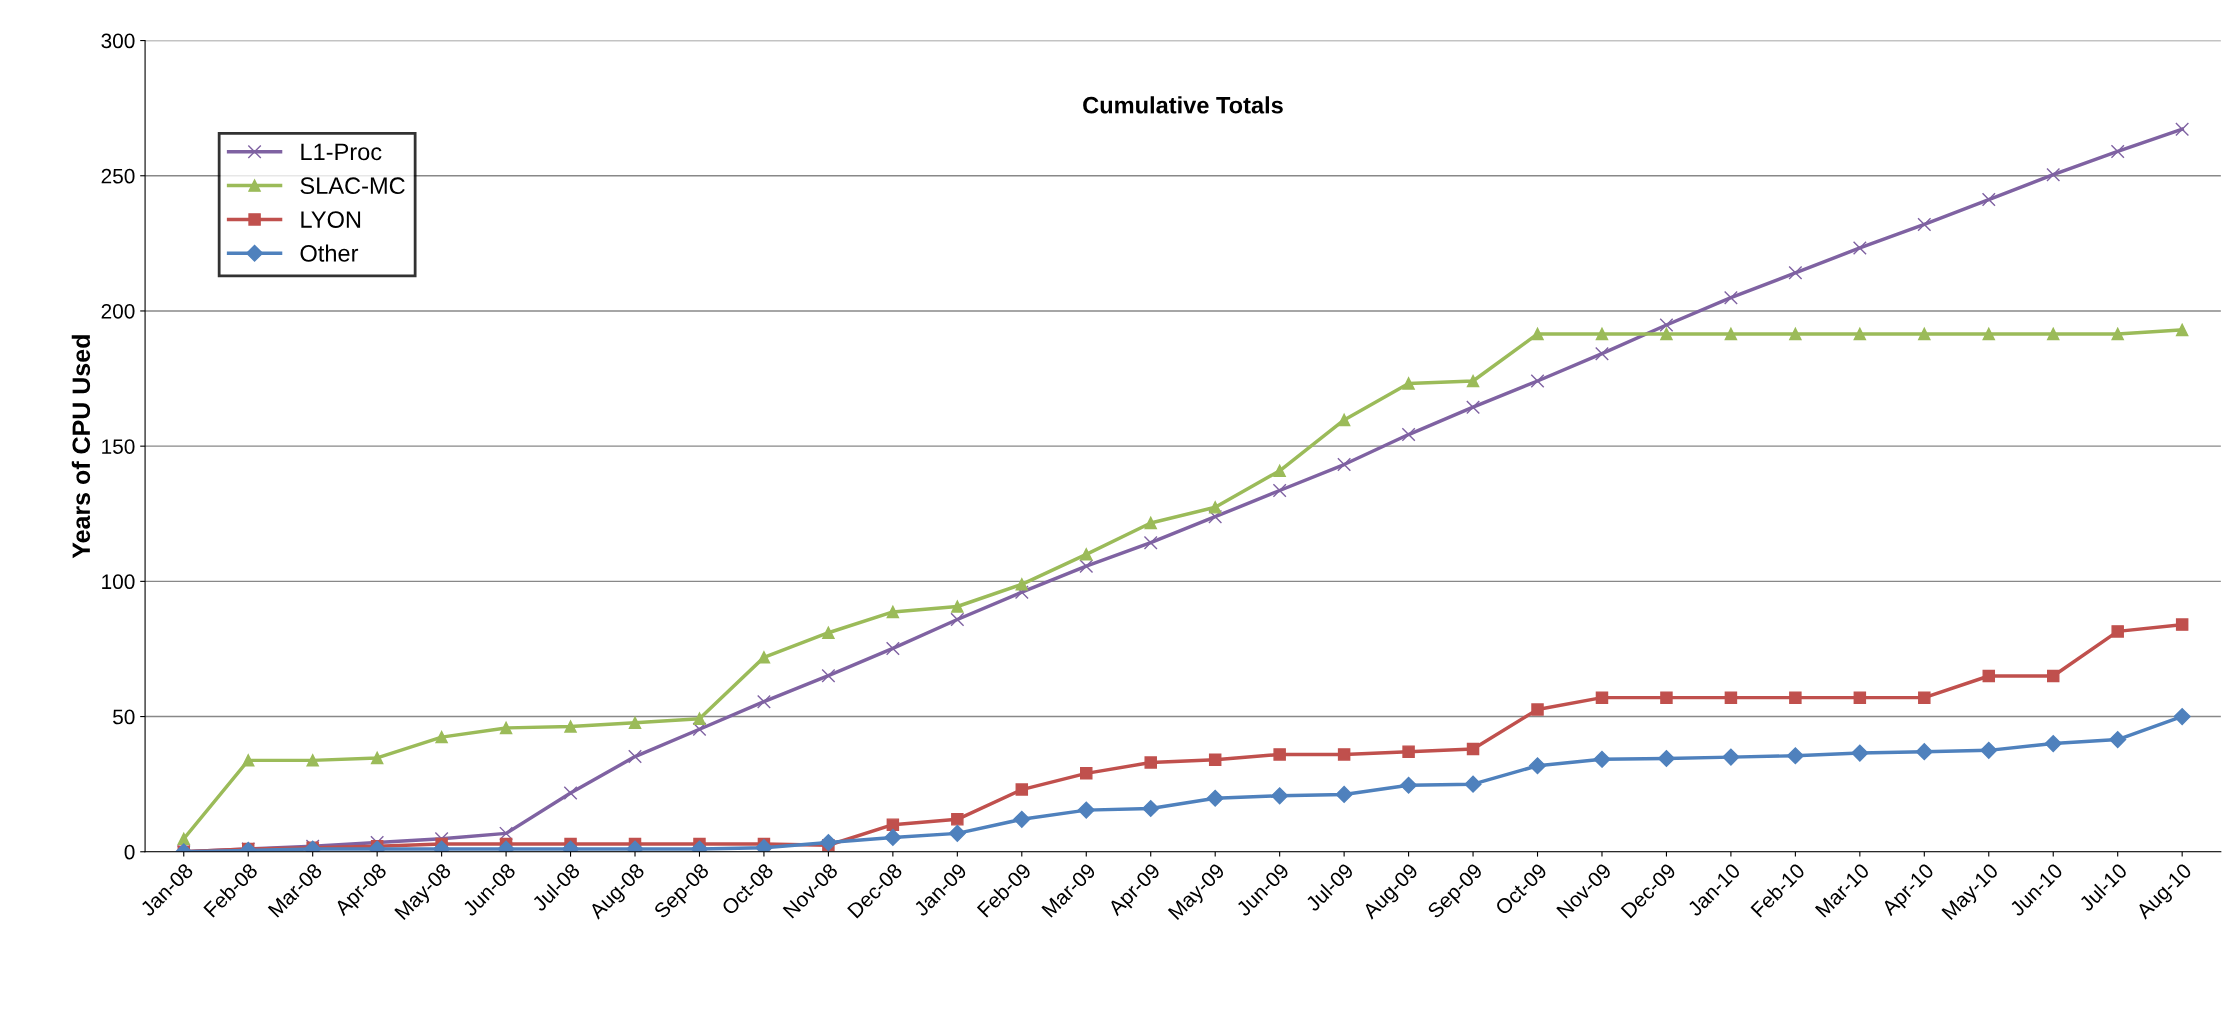  I want to click on legend-label: SLAC-MC, so click(352, 186).